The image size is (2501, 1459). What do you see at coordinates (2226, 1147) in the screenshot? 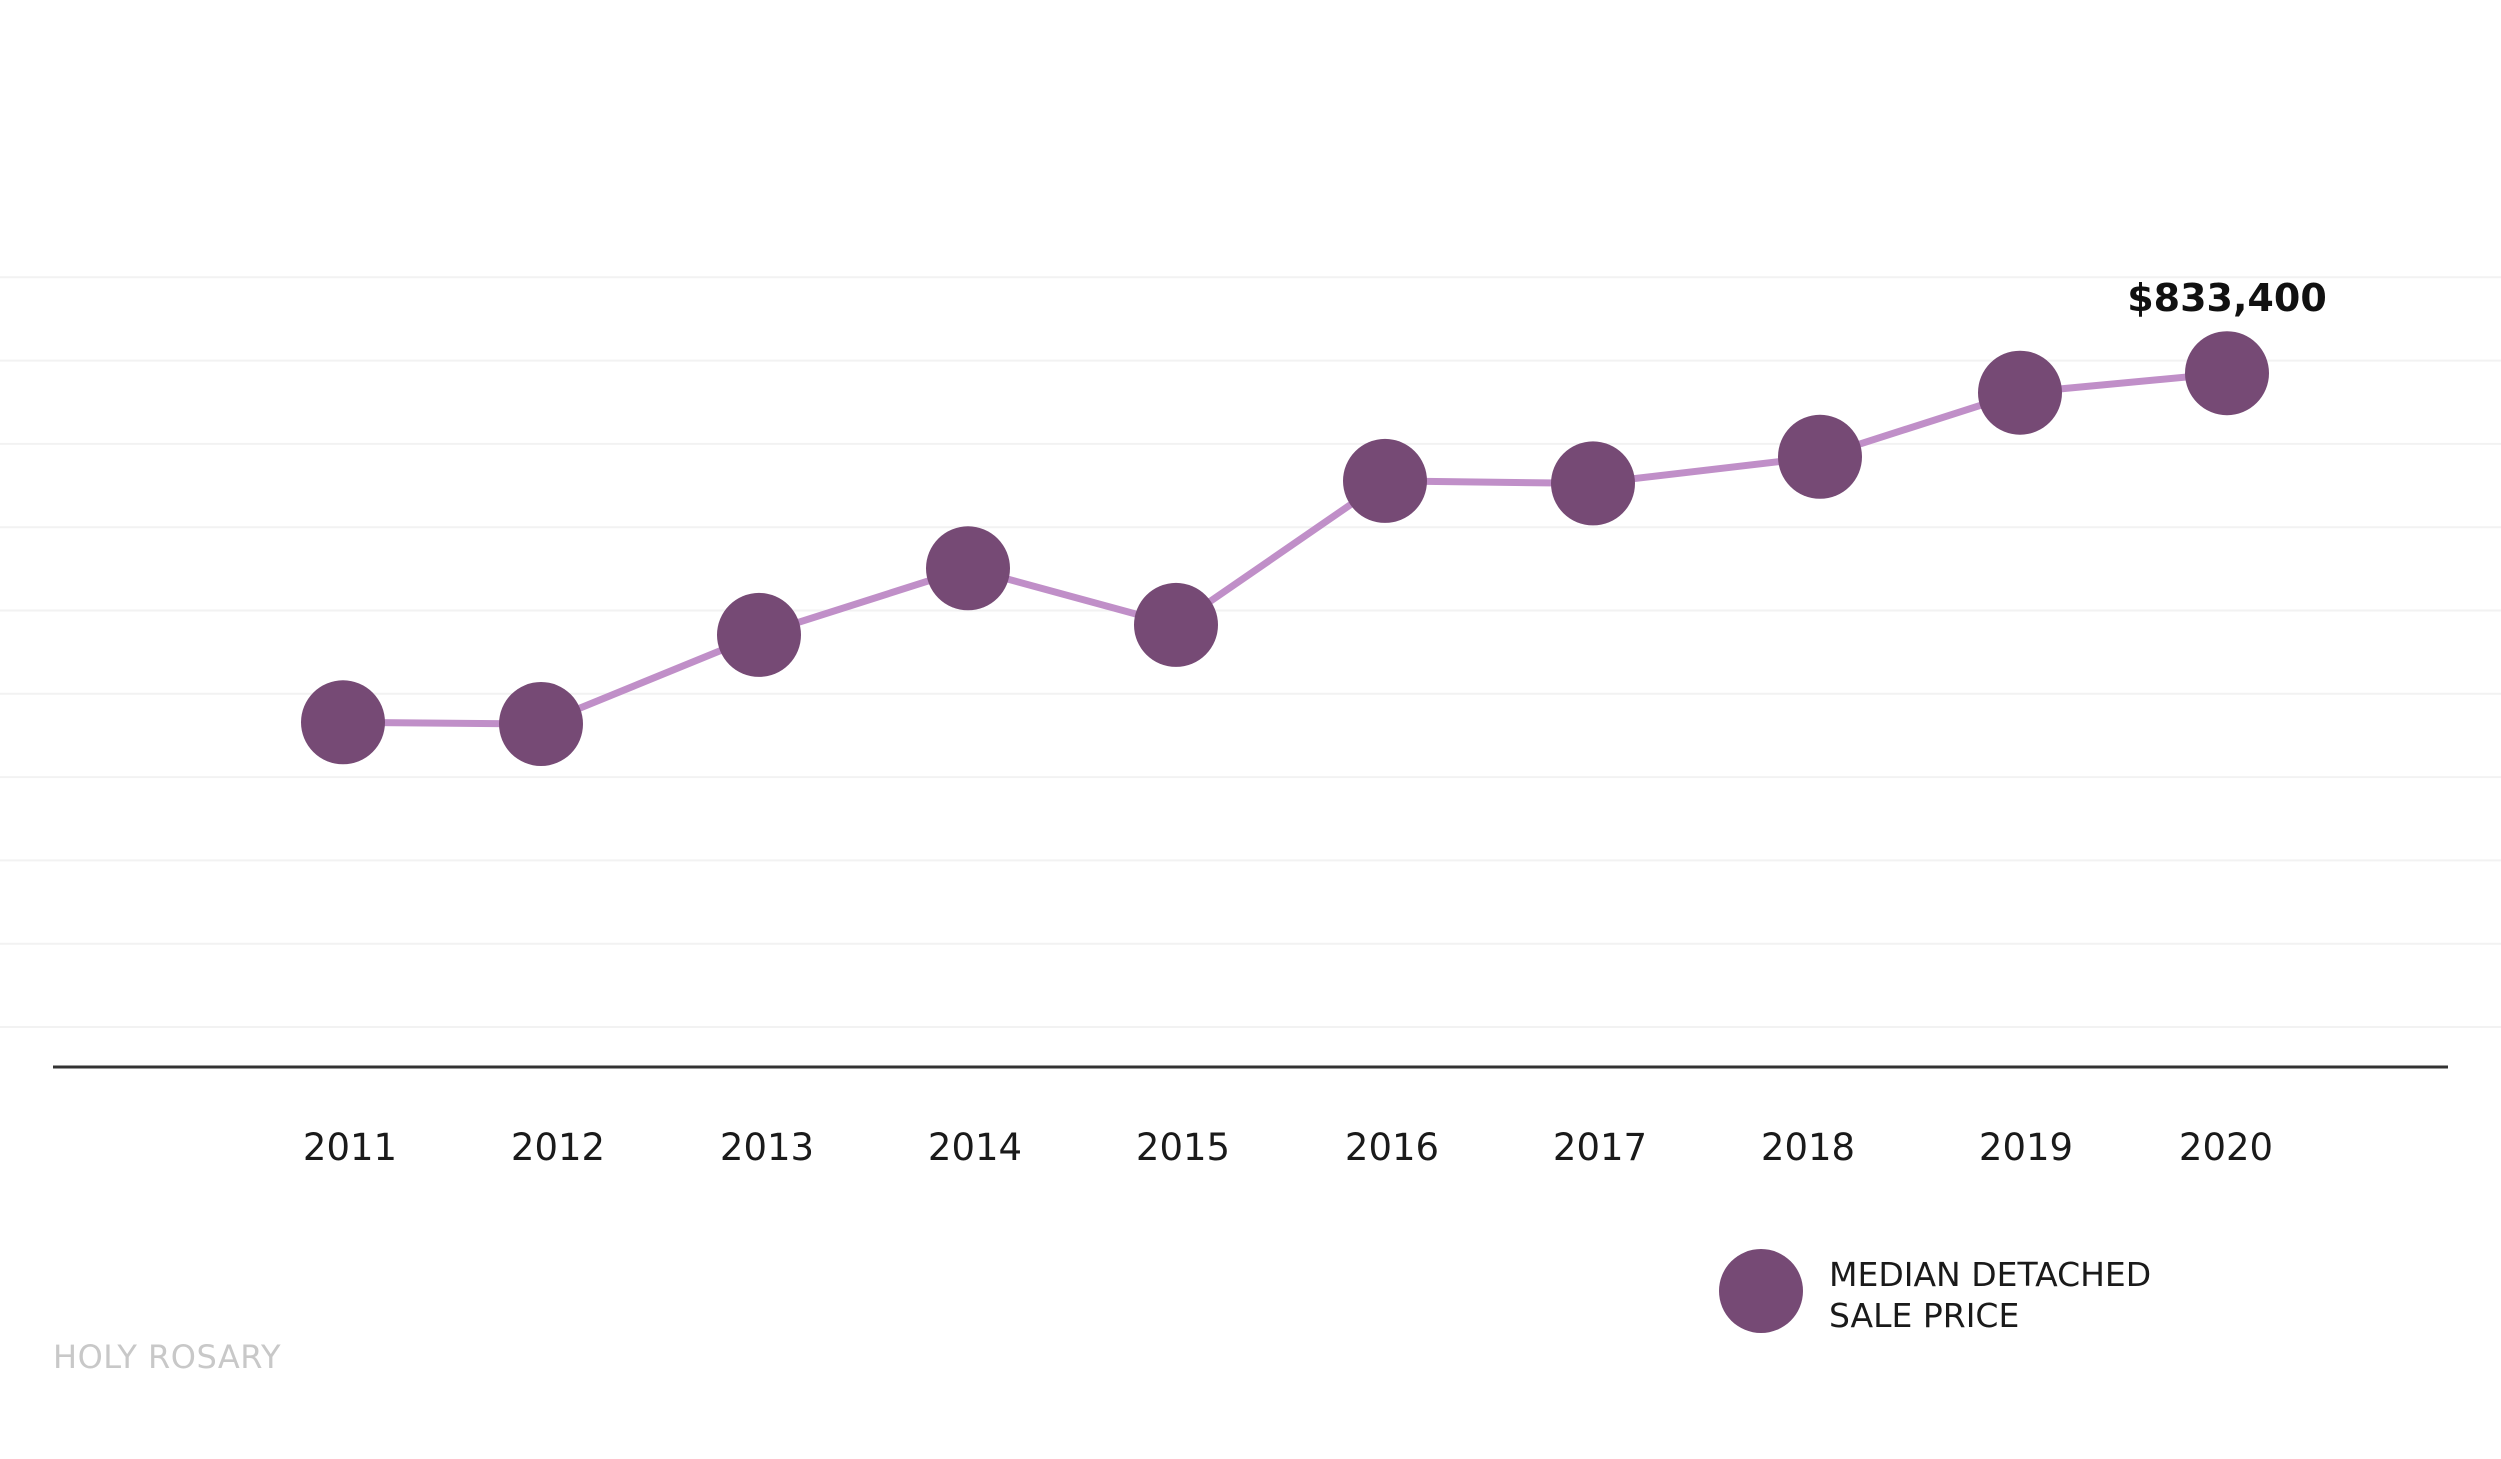
I see `x-tick-label-2020: 2020` at bounding box center [2226, 1147].